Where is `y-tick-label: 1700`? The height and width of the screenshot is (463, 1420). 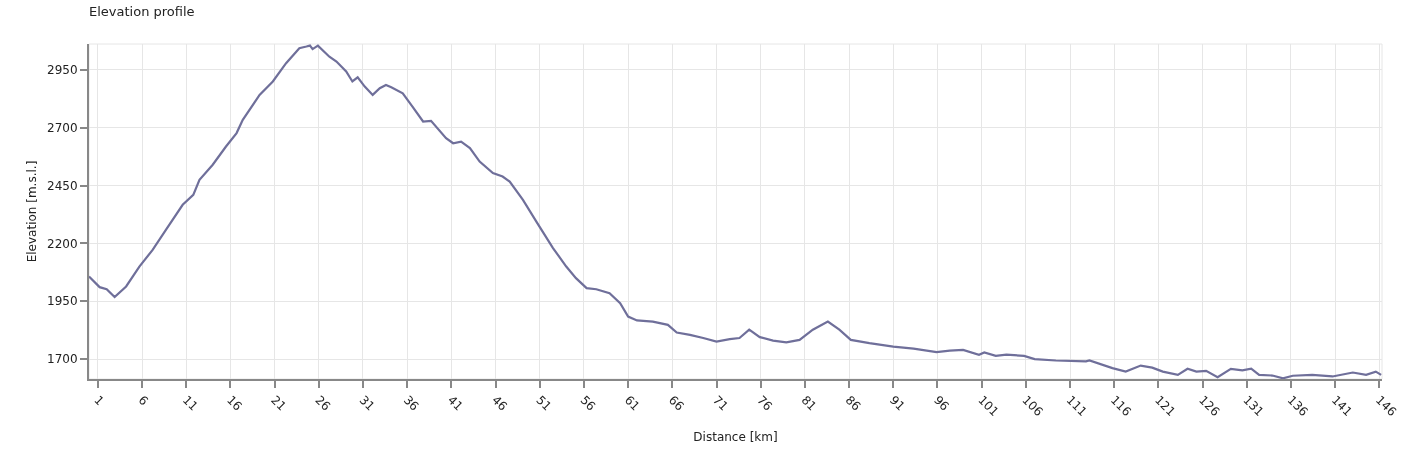
y-tick-label: 1700 is located at coordinates (62, 359).